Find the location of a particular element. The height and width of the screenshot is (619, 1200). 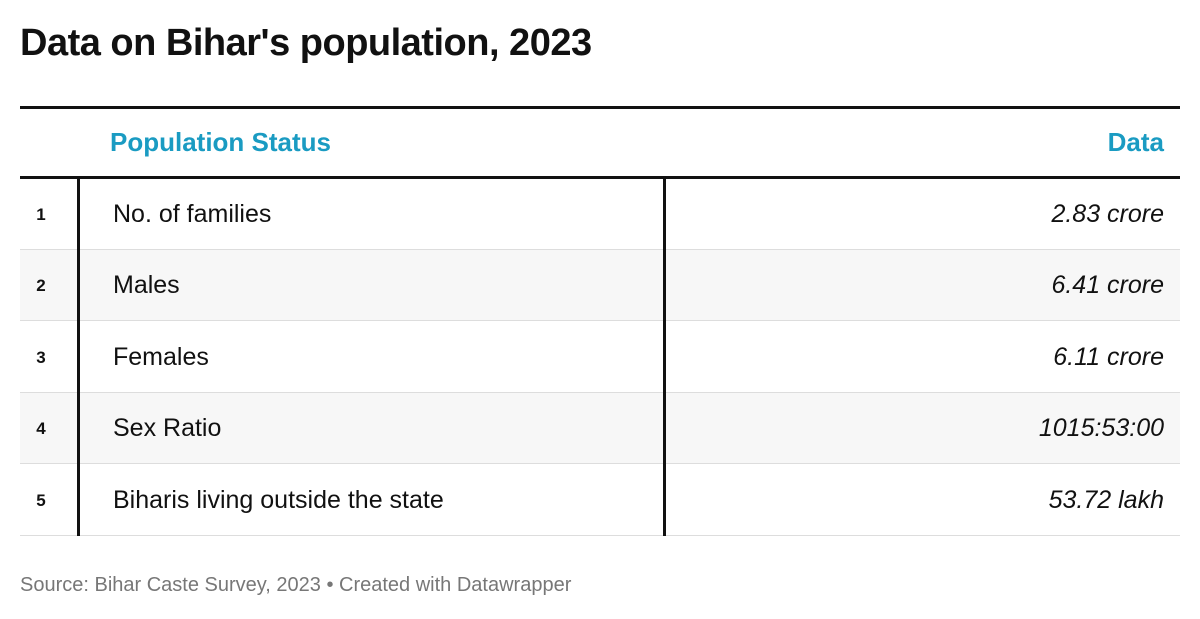

row-value: 2.83 crore is located at coordinates (1107, 214).